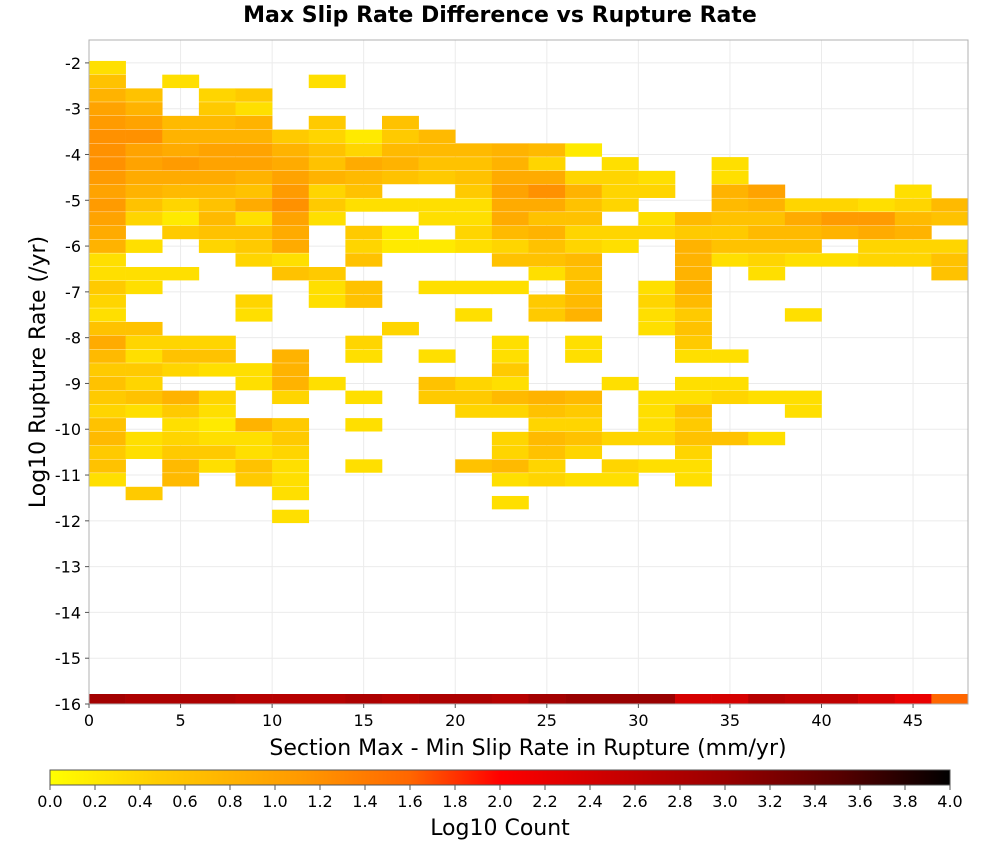  I want to click on y-axis-ticks: -2 -3 -4 -5 -6 -7 -8 -9 -10 -11 -12 -13 -14 -15 -16, so click(72, 384).